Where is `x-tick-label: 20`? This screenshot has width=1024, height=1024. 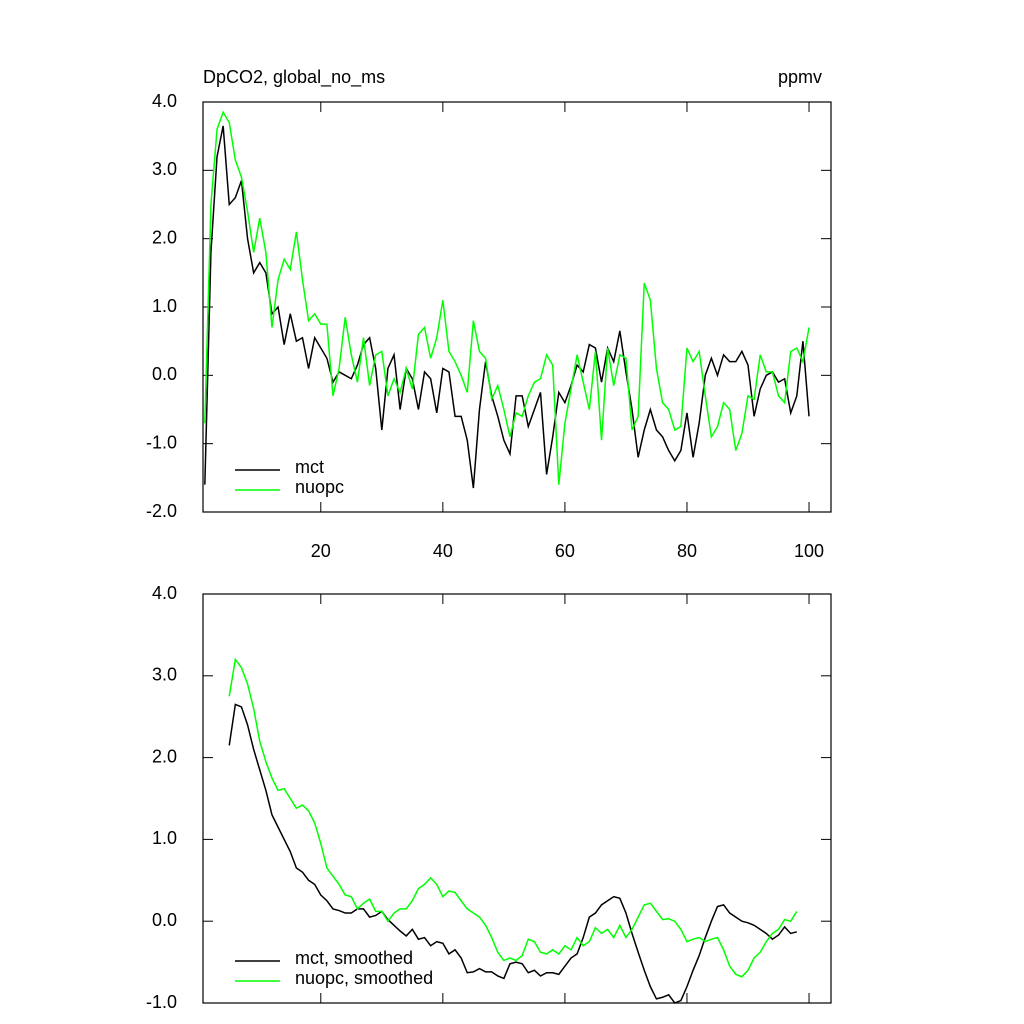 x-tick-label: 20 is located at coordinates (321, 551).